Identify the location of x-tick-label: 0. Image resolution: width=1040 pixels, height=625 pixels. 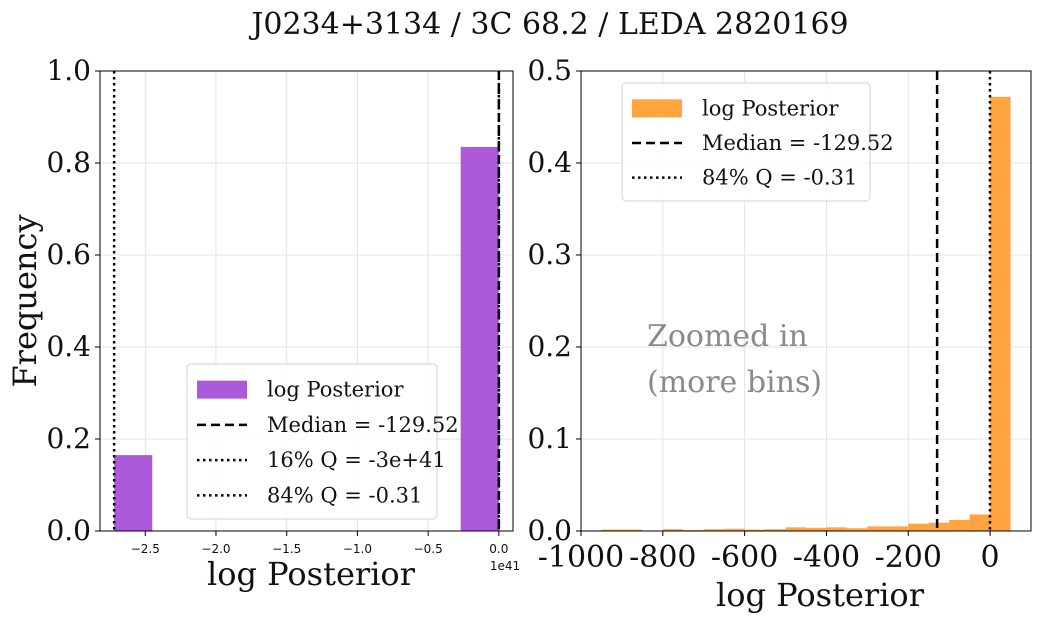
(990, 557).